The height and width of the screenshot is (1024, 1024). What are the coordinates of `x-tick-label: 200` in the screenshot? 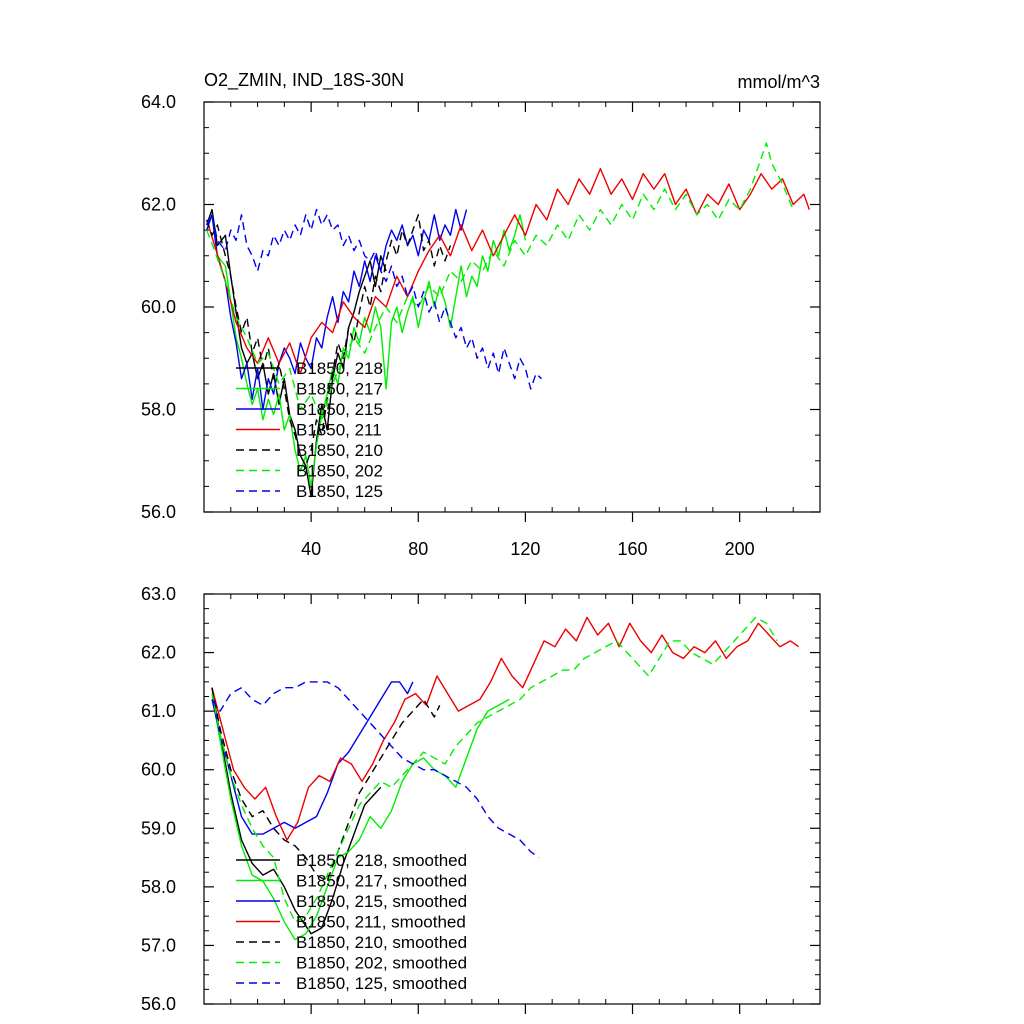 It's located at (740, 549).